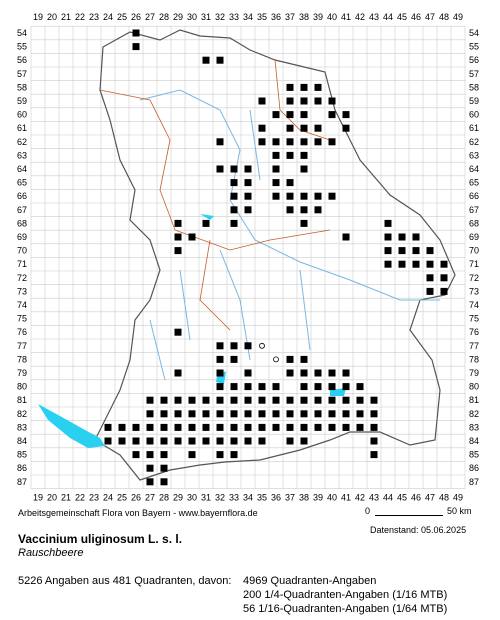  What do you see at coordinates (52, 498) in the screenshot?
I see `column-label: 20` at bounding box center [52, 498].